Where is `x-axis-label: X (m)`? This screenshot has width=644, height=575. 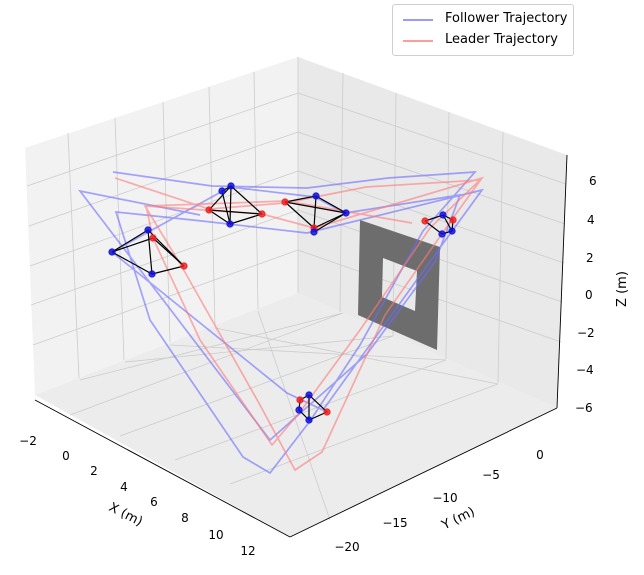
x-axis-label: X (m) is located at coordinates (125, 515).